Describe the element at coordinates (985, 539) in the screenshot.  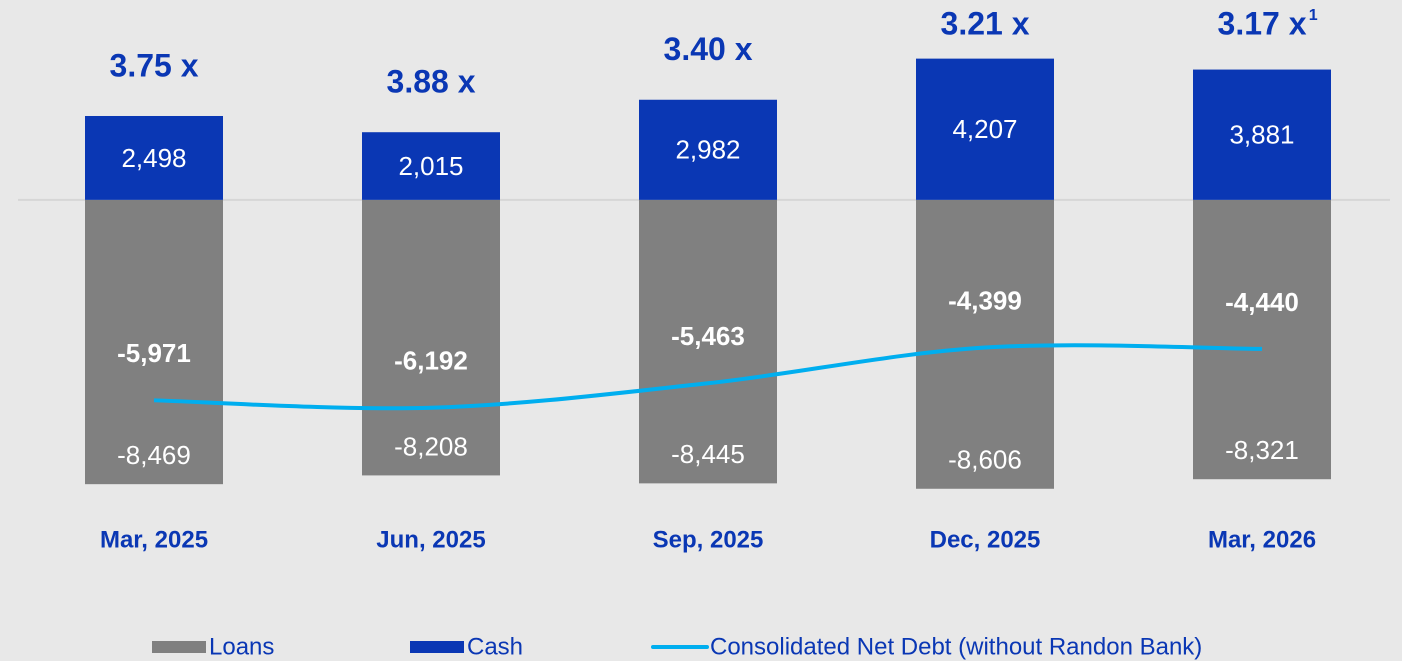
I see `x-tick-label: Dec, 2025` at that location.